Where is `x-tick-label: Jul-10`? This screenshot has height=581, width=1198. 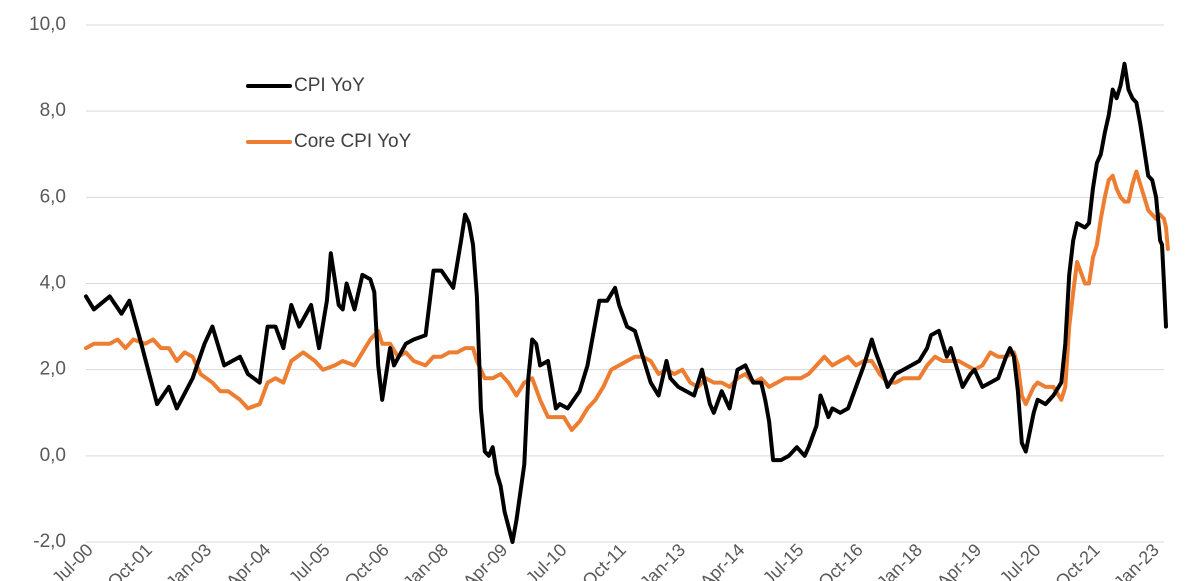 x-tick-label: Jul-10 is located at coordinates (546, 560).